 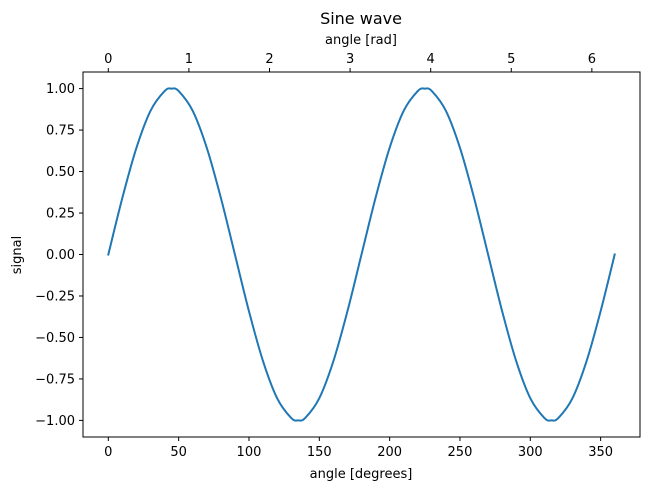 I want to click on x-tick-label: 250, so click(x=460, y=452).